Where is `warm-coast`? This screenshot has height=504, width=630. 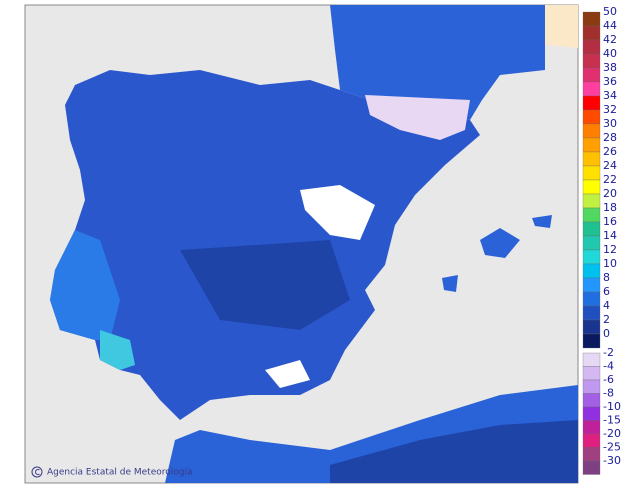 warm-coast is located at coordinates (117, 350).